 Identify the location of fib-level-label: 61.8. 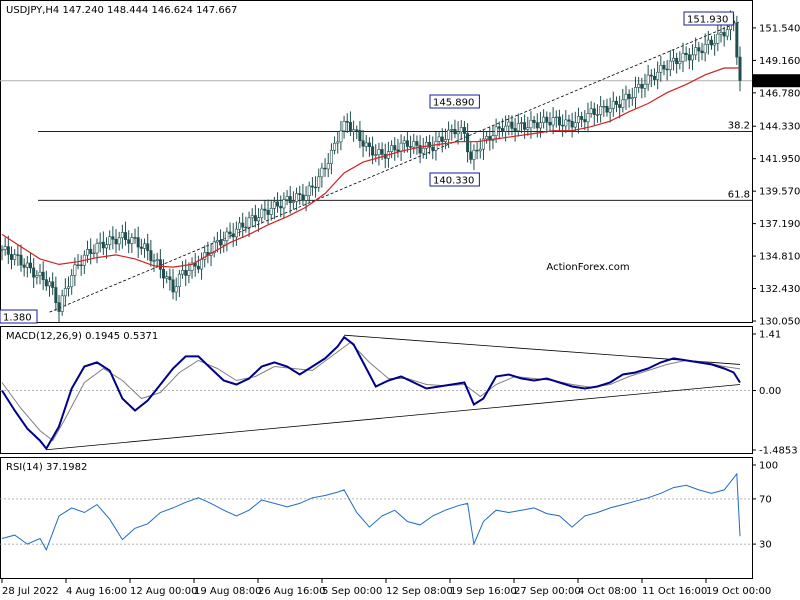
(739, 194).